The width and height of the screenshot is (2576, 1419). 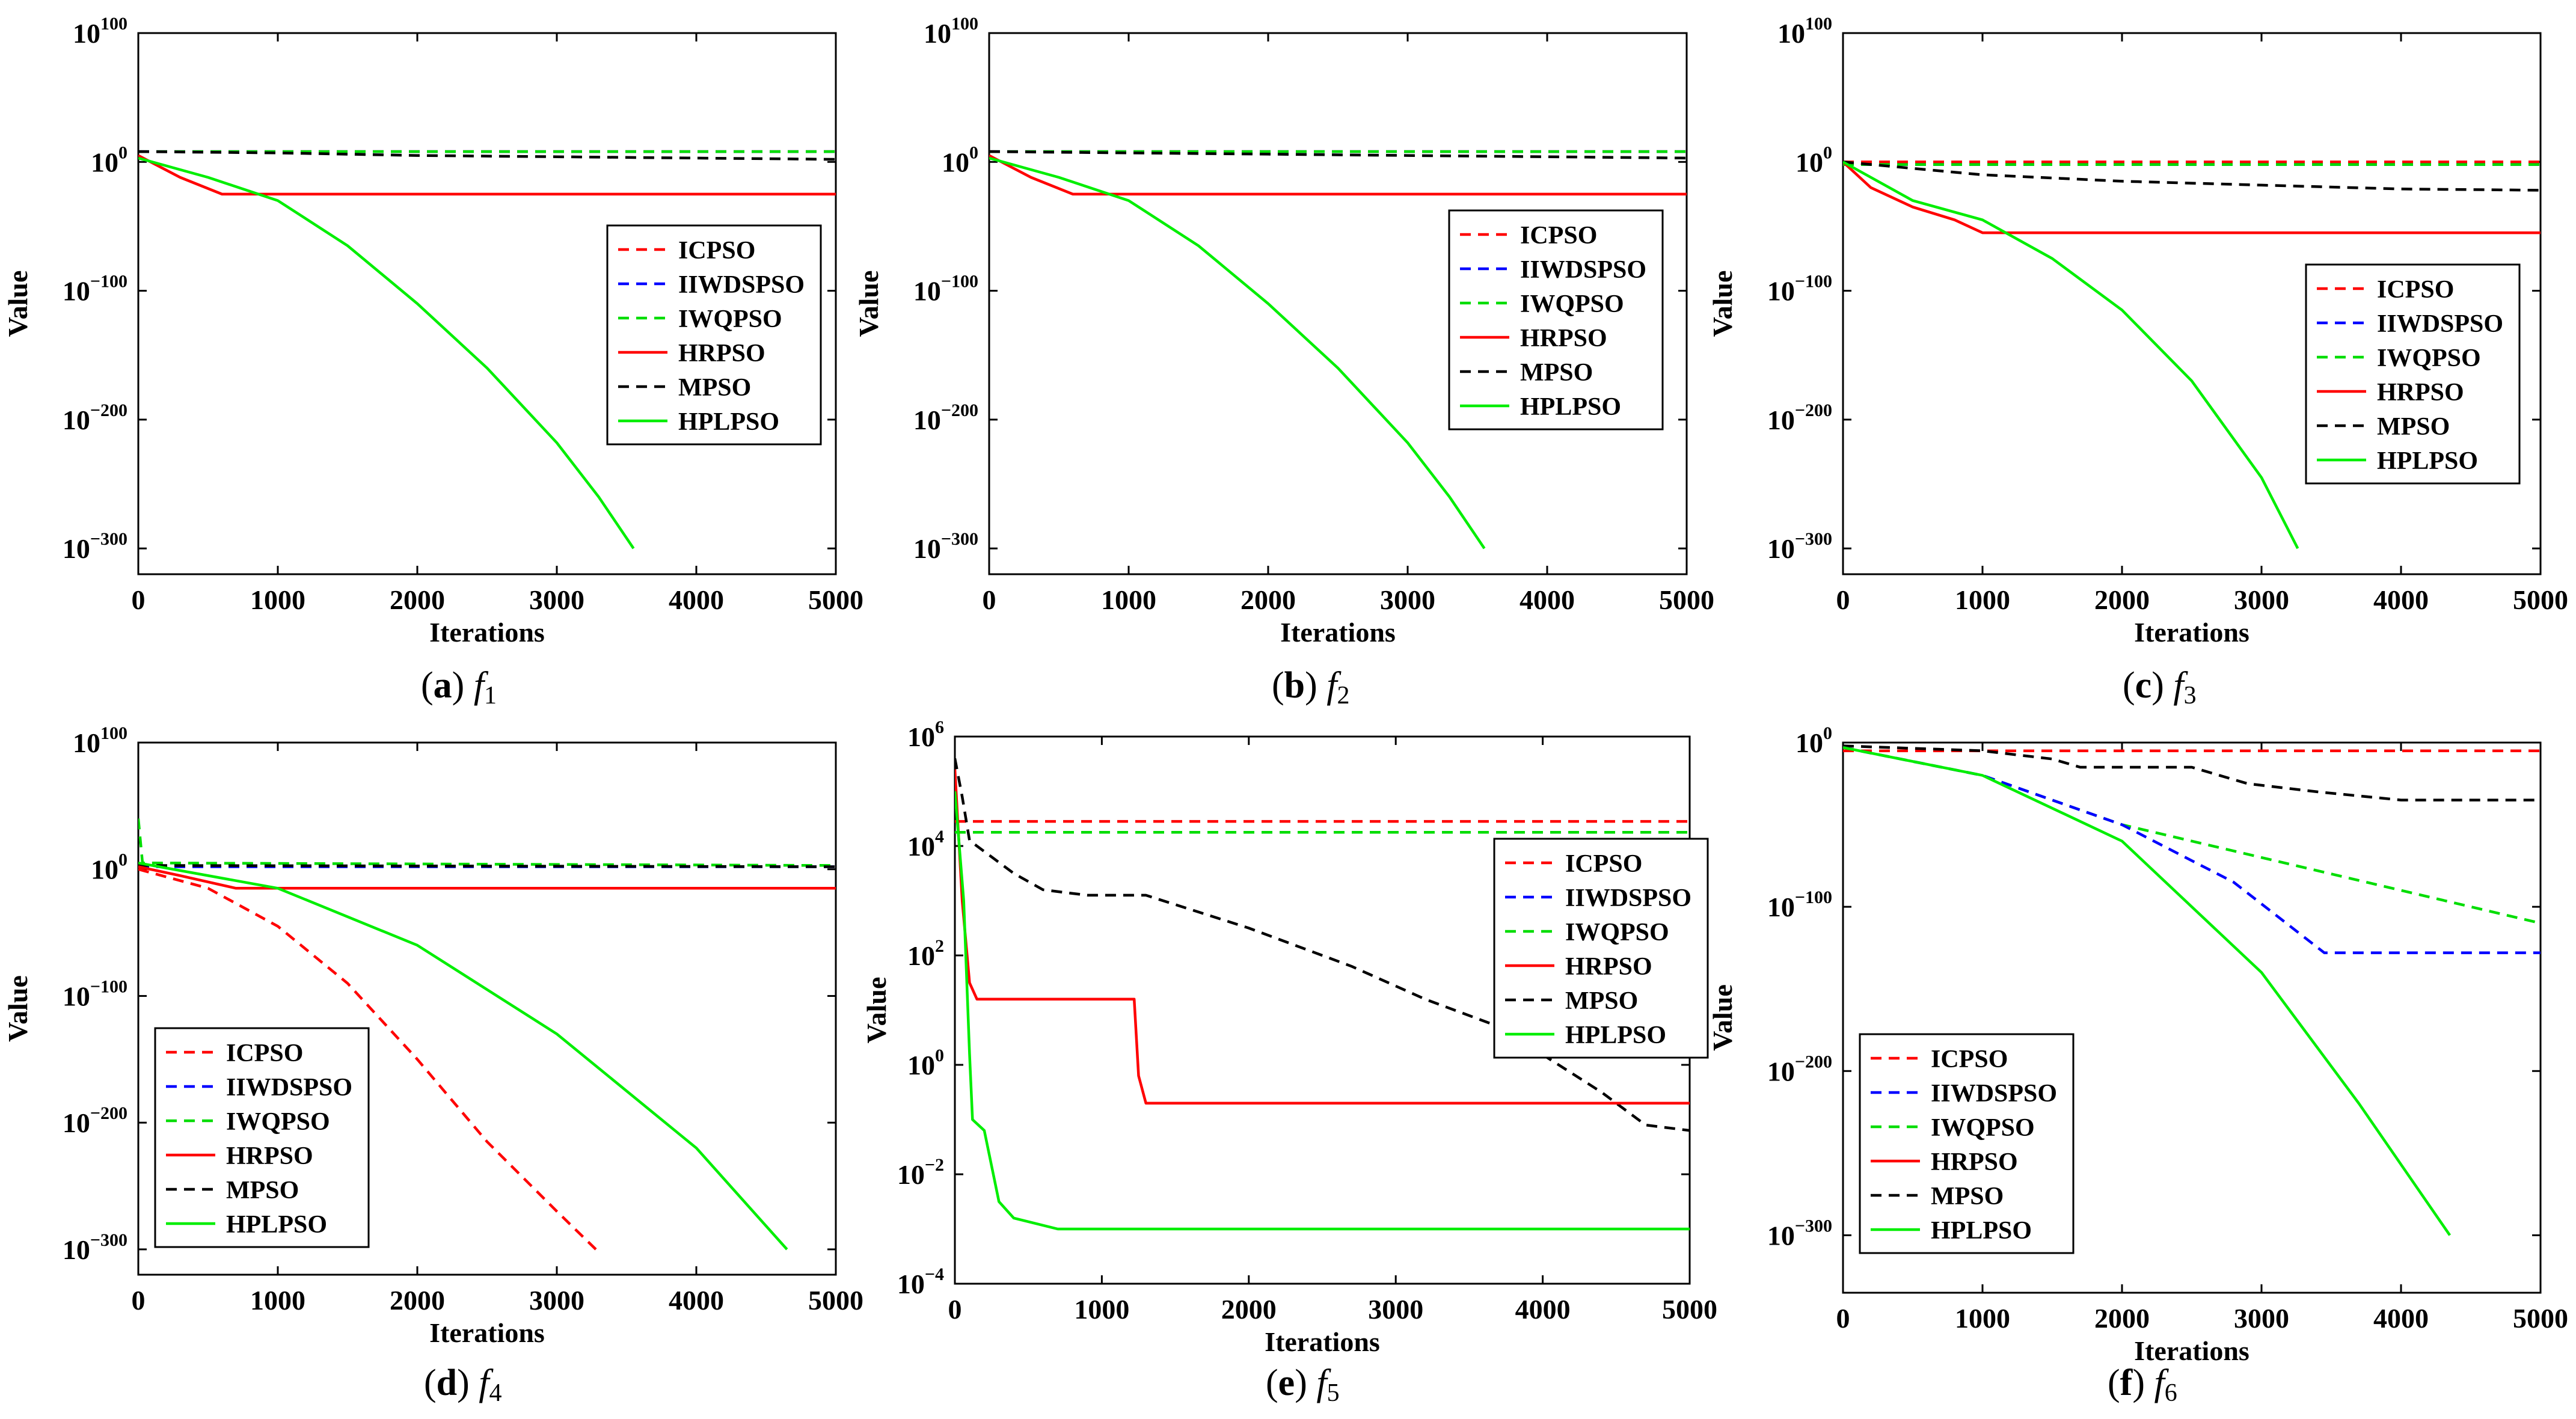 What do you see at coordinates (2142, 1385) in the screenshot?
I see `panel-caption: (f) f6` at bounding box center [2142, 1385].